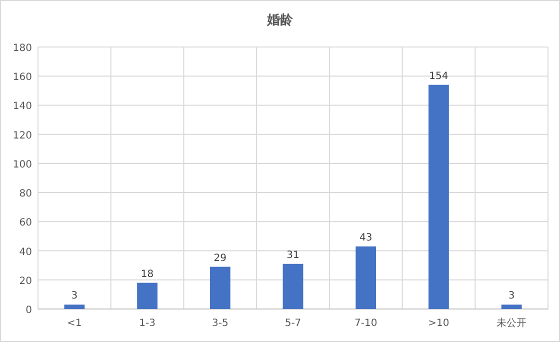 Image resolution: width=560 pixels, height=342 pixels. I want to click on x-tick-label: 3-5, so click(220, 323).